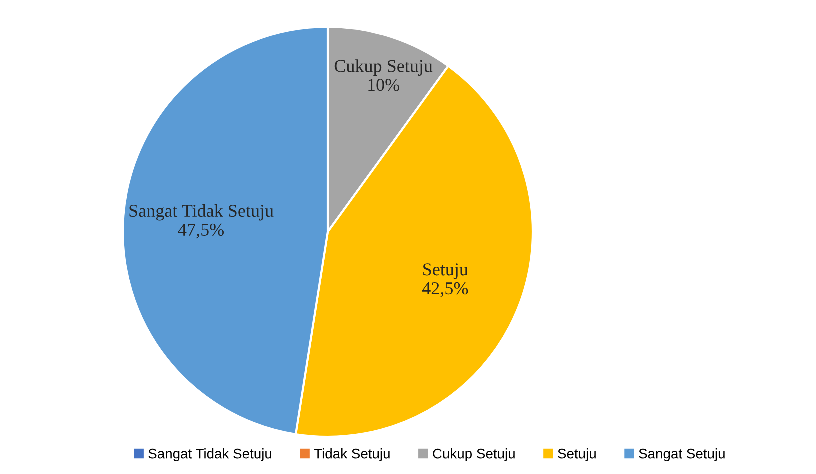  What do you see at coordinates (474, 455) in the screenshot?
I see `legend-label: Cukup Setuju` at bounding box center [474, 455].